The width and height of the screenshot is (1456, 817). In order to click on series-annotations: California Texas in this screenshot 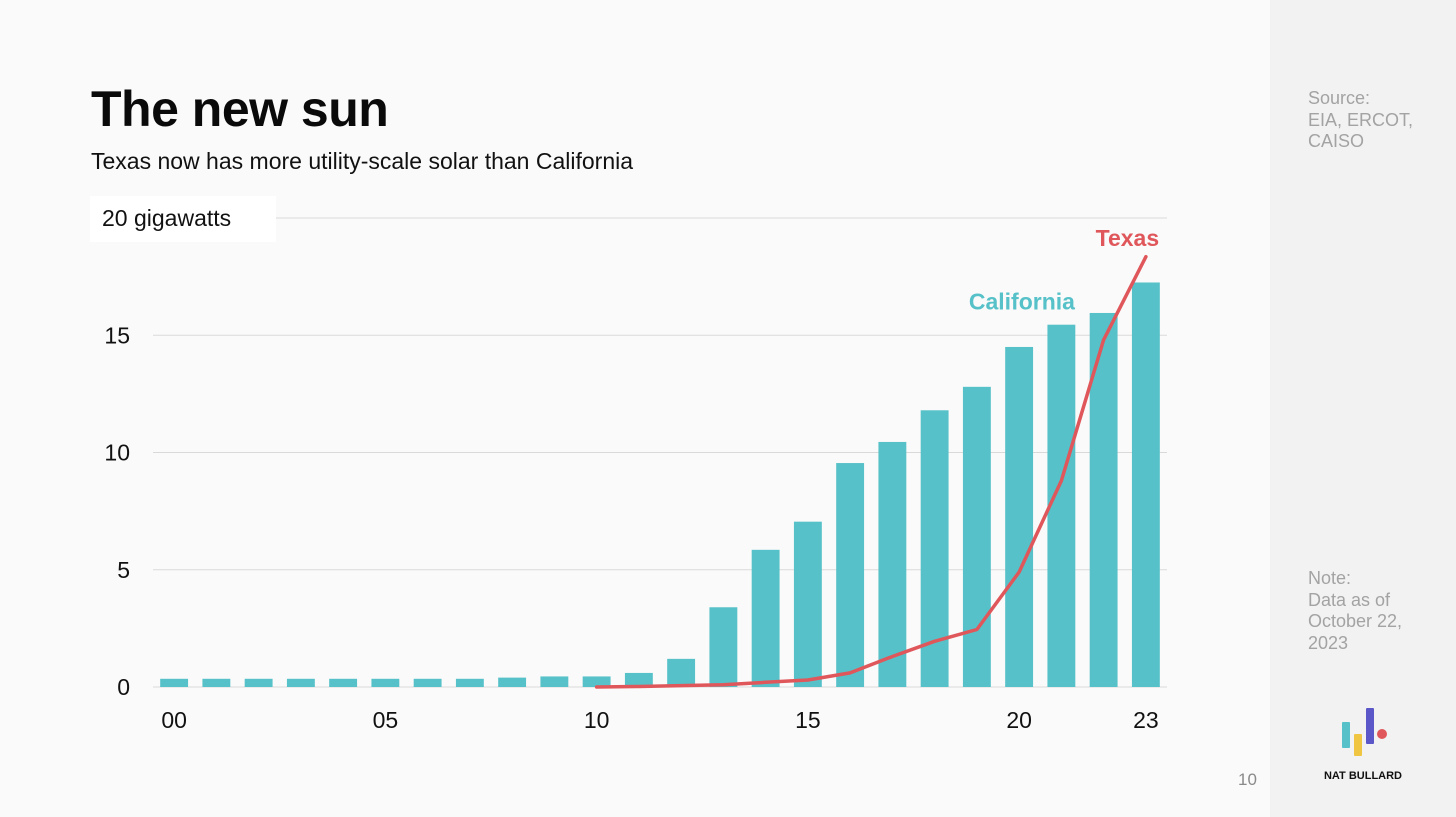, I will do `click(1064, 269)`.